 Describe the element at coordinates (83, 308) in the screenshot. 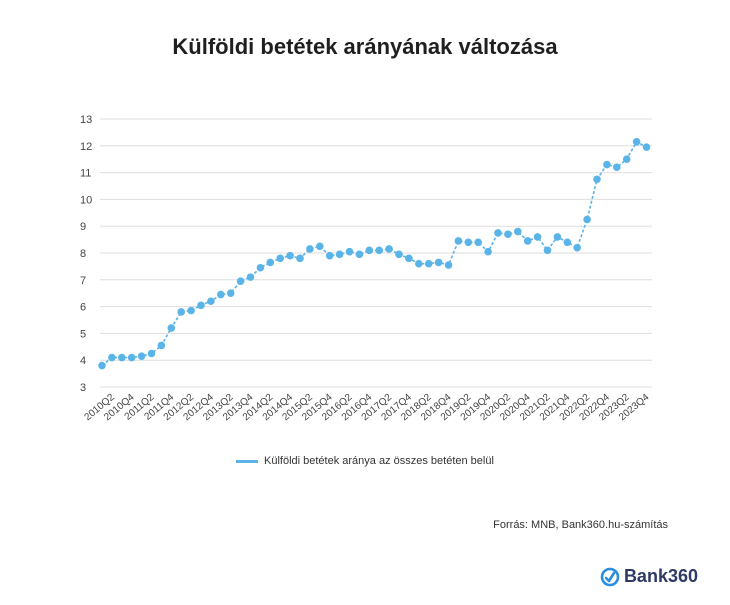

I see `y-tick-label: 6` at that location.